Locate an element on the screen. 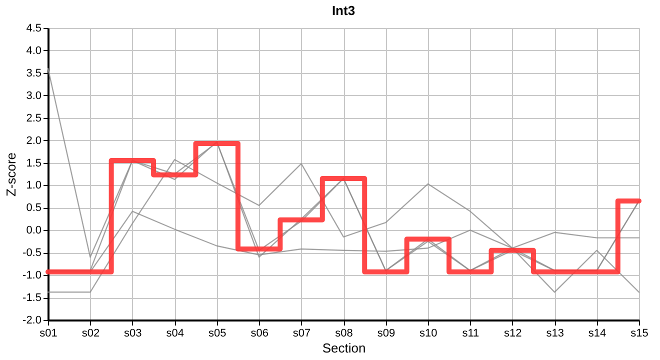 Image resolution: width=660 pixels, height=360 pixels. x-tick-label: s05 is located at coordinates (217, 334).